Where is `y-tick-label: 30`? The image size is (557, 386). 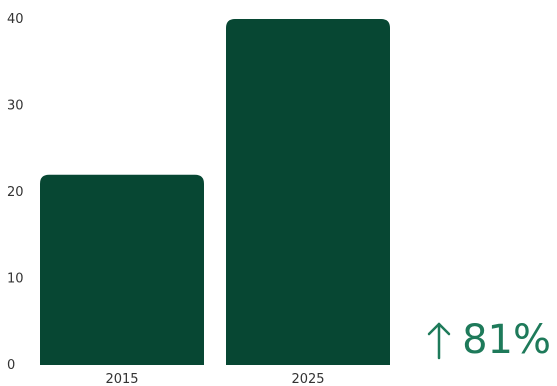 y-tick-label: 30 is located at coordinates (15, 106).